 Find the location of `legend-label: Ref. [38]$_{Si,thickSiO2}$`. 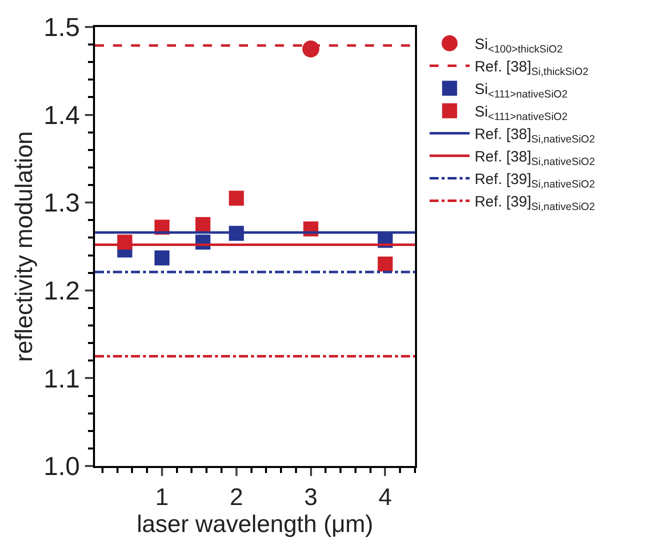

legend-label: Ref. [38]$_{Si,thickSiO2}$ is located at coordinates (531, 68).